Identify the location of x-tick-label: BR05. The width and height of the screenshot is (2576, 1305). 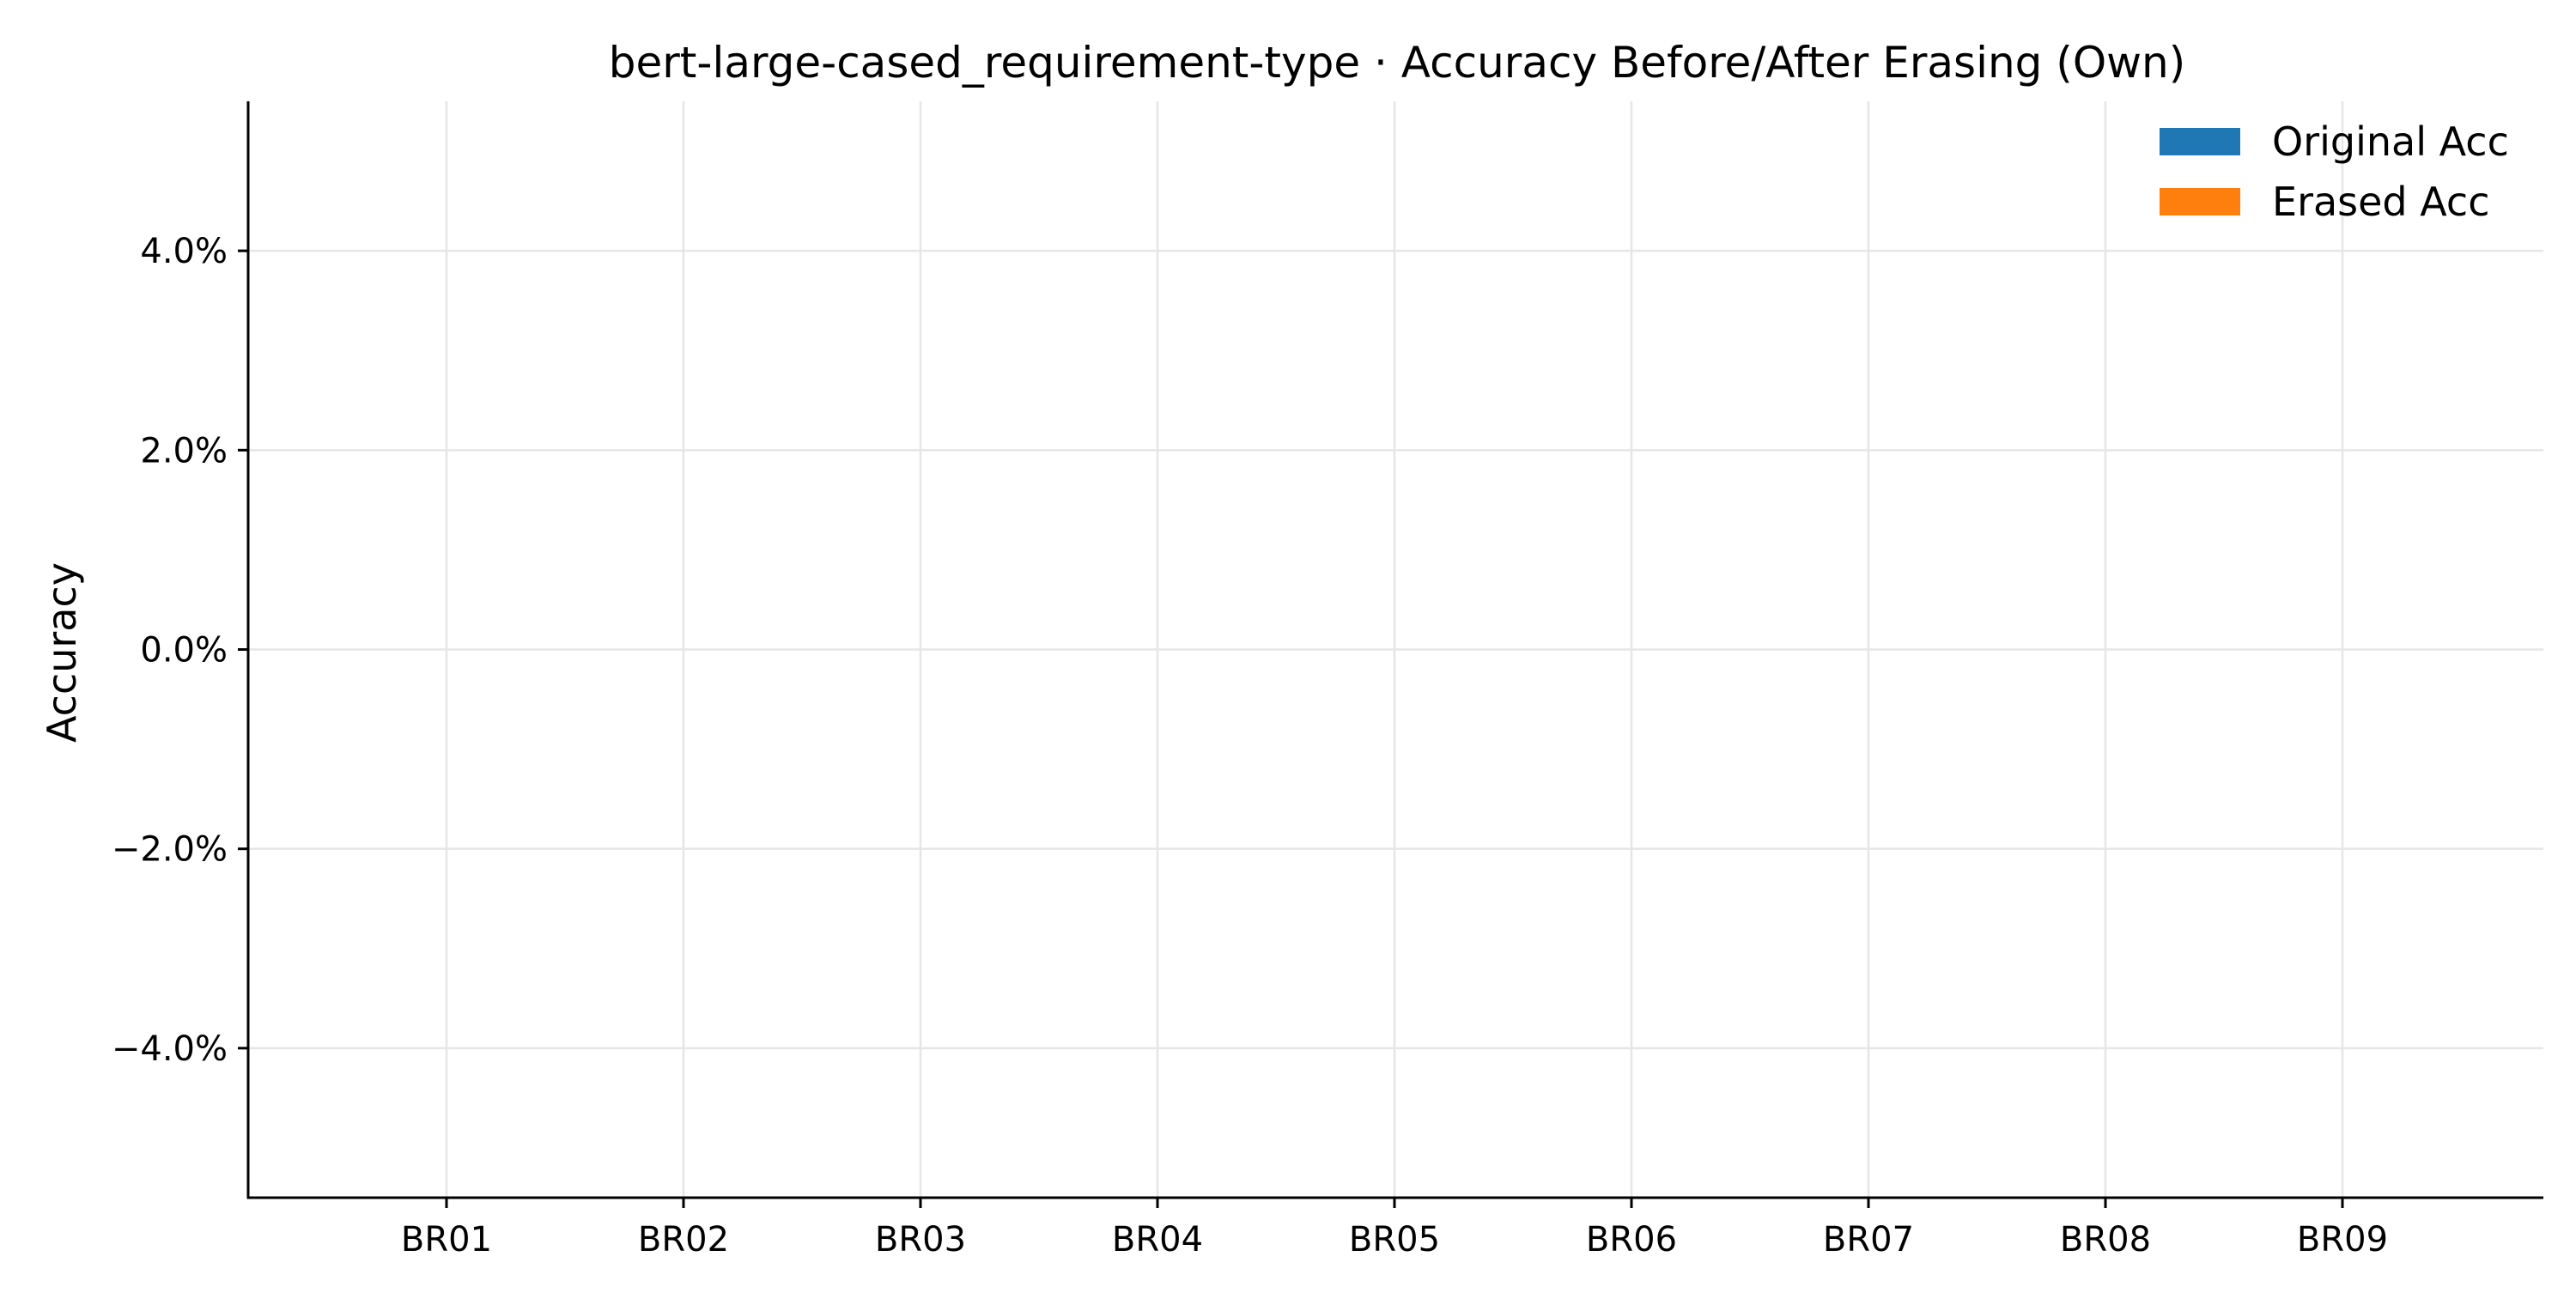
(1394, 1239).